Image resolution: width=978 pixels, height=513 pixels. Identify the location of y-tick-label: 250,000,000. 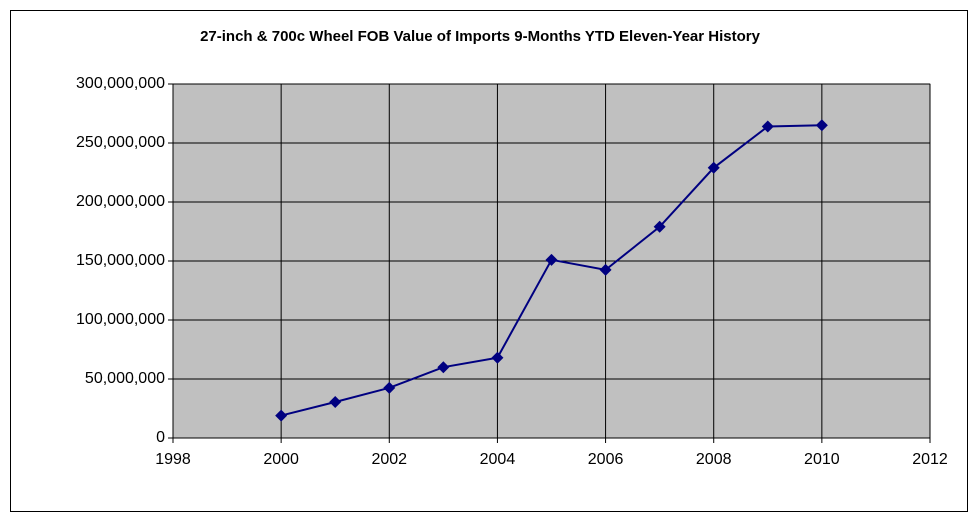
(120, 142).